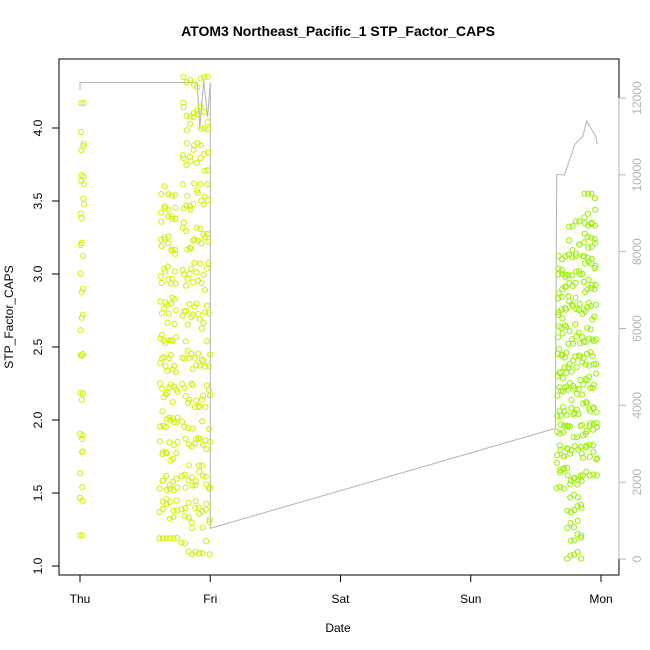  I want to click on y2-tick-label: 2000, so click(637, 481).